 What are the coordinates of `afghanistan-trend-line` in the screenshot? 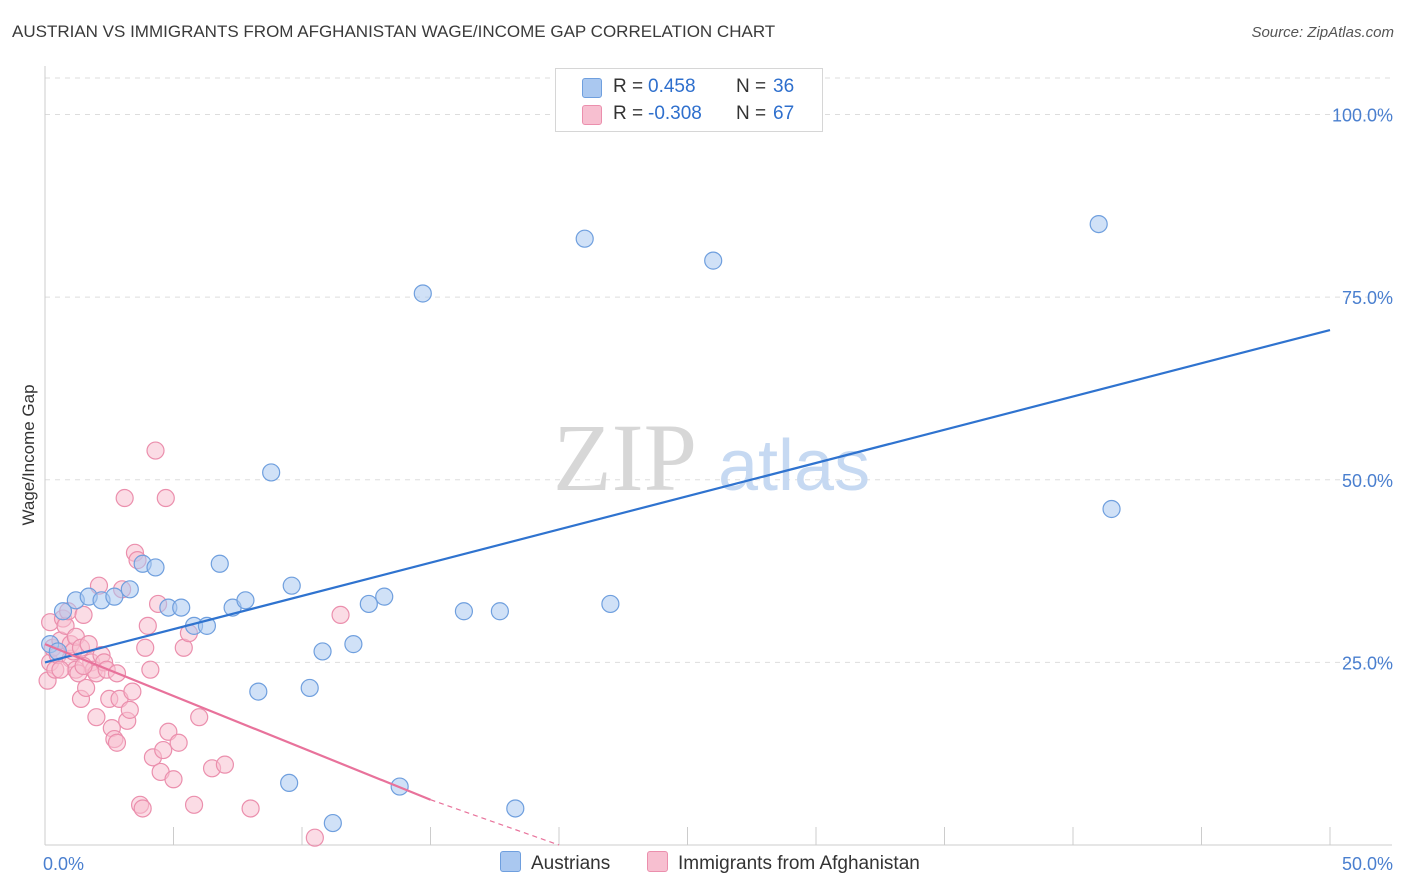 It's located at (237, 722).